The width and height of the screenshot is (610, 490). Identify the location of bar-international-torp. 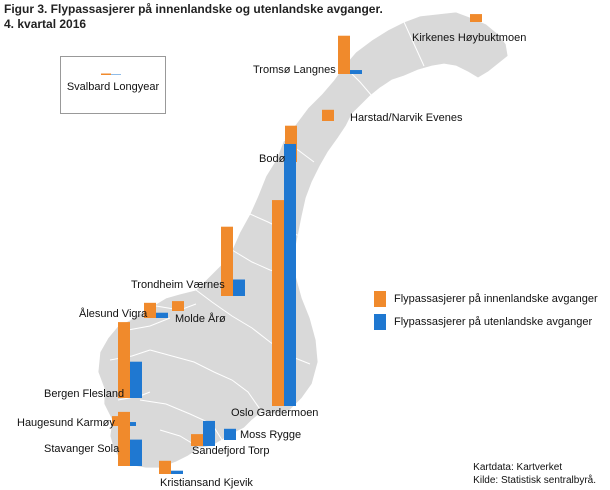
(209, 433).